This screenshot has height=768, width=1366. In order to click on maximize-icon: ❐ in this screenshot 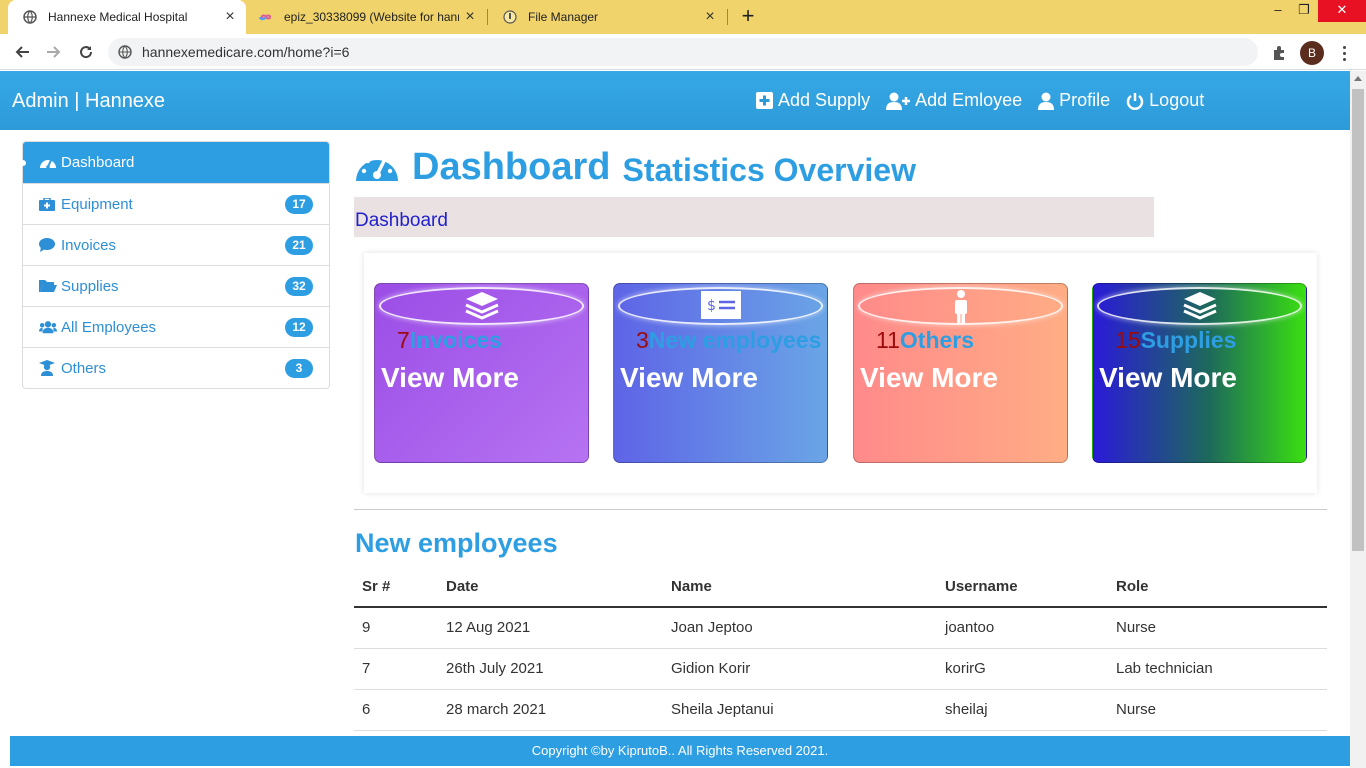, I will do `click(1304, 9)`.